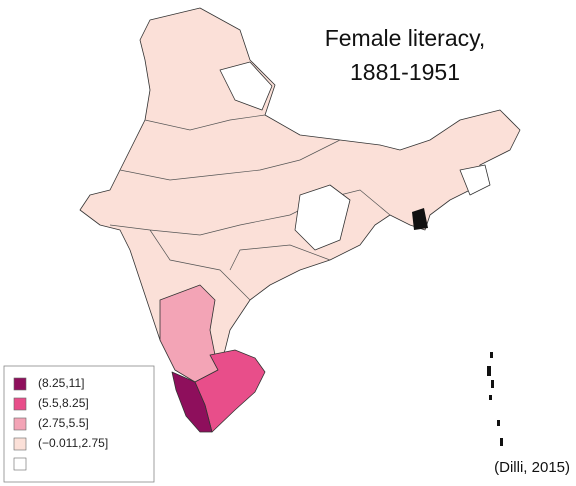 The width and height of the screenshot is (576, 486). I want to click on legend-label: (5.5,8.25], so click(63, 403).